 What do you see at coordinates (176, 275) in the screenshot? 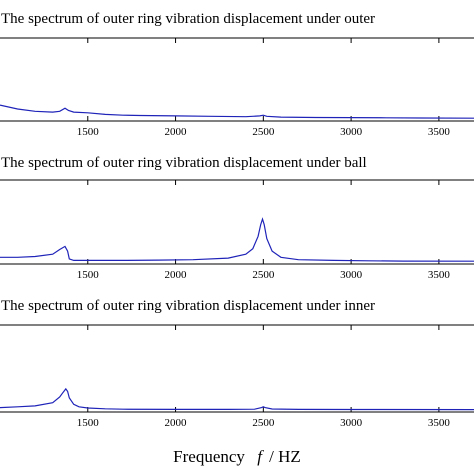
I see `panel-2-tick-label-2000: 2000` at bounding box center [176, 275].